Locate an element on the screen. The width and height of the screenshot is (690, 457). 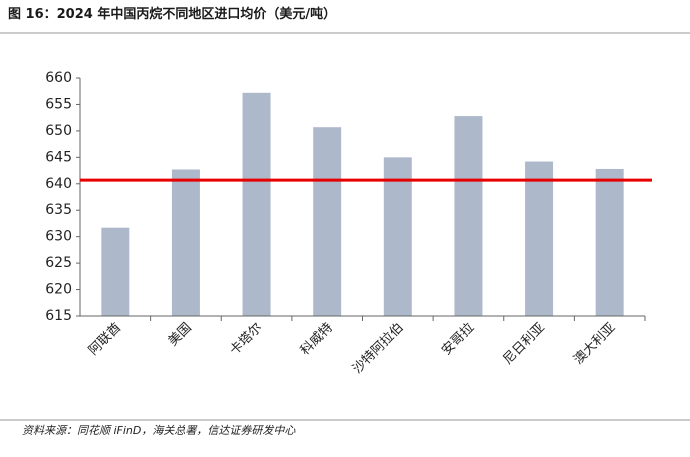
y-tick-label: 645 is located at coordinates (58, 157).